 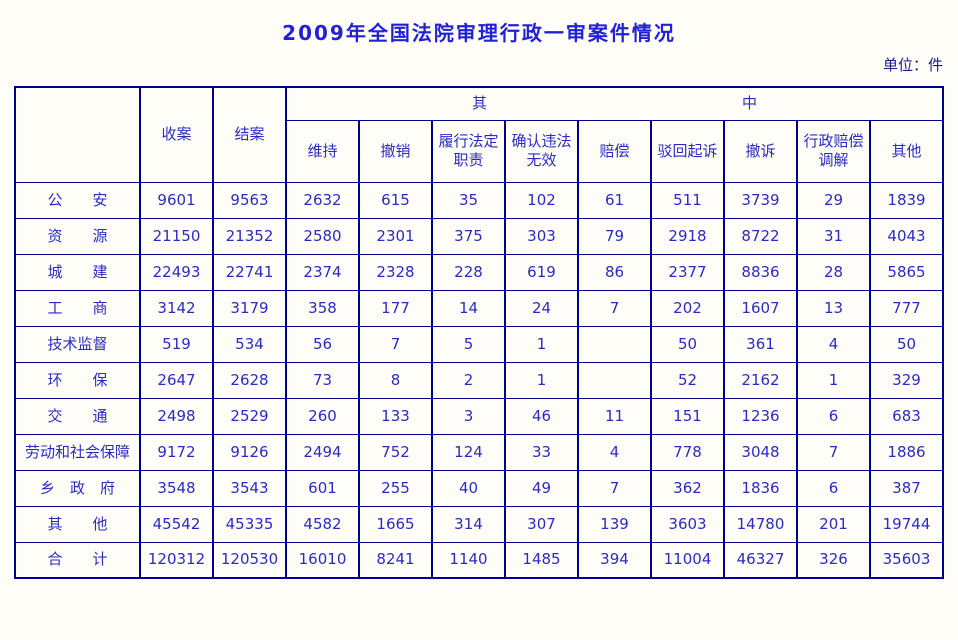 What do you see at coordinates (614, 344) in the screenshot?
I see `data-cell` at bounding box center [614, 344].